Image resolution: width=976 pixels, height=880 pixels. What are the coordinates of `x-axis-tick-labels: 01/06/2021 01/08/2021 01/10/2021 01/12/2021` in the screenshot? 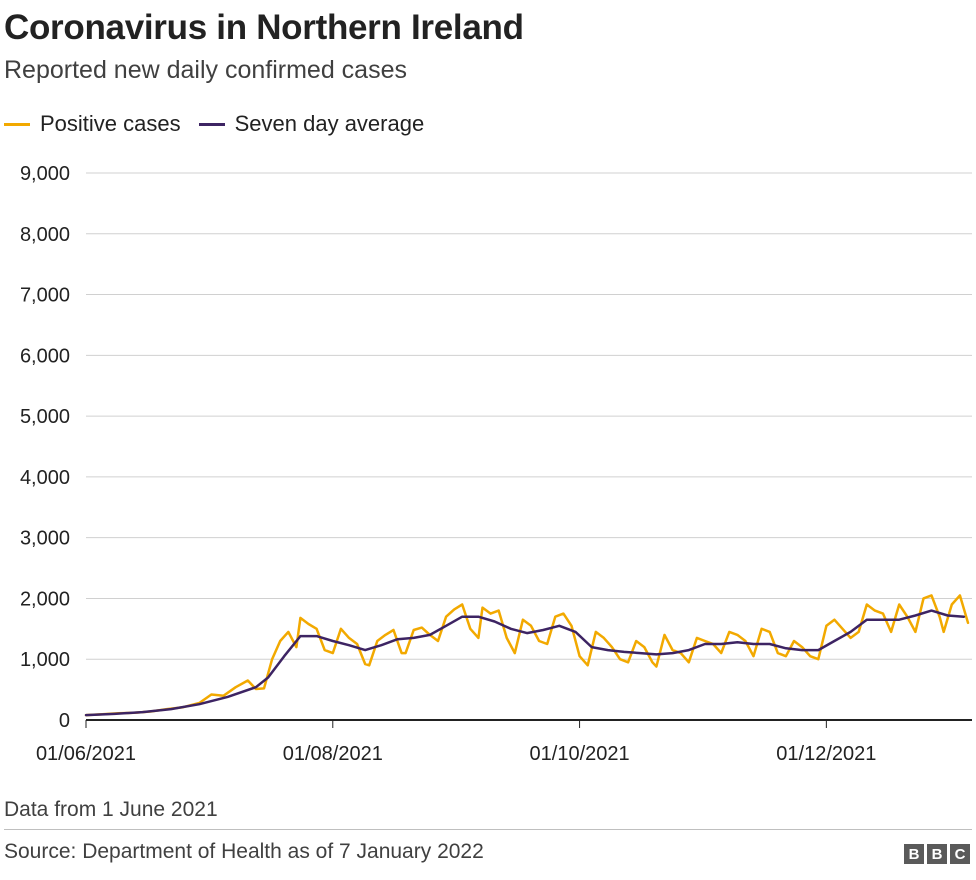 It's located at (456, 742).